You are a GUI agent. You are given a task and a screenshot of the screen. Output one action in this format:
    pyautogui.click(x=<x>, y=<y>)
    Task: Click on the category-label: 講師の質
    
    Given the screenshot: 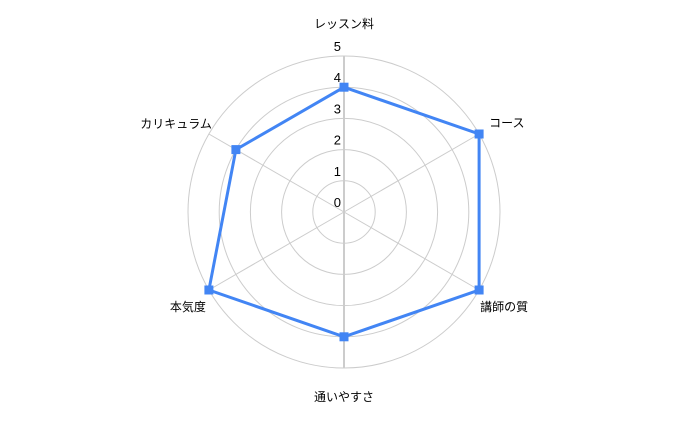 What is the action you would take?
    pyautogui.click(x=504, y=306)
    